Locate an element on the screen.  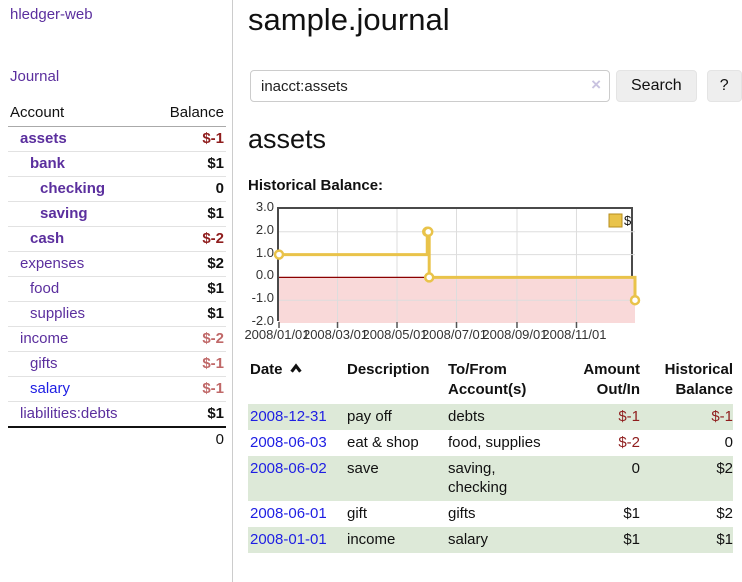
x-tick-label: 2008/07/01 is located at coordinates (454, 334).